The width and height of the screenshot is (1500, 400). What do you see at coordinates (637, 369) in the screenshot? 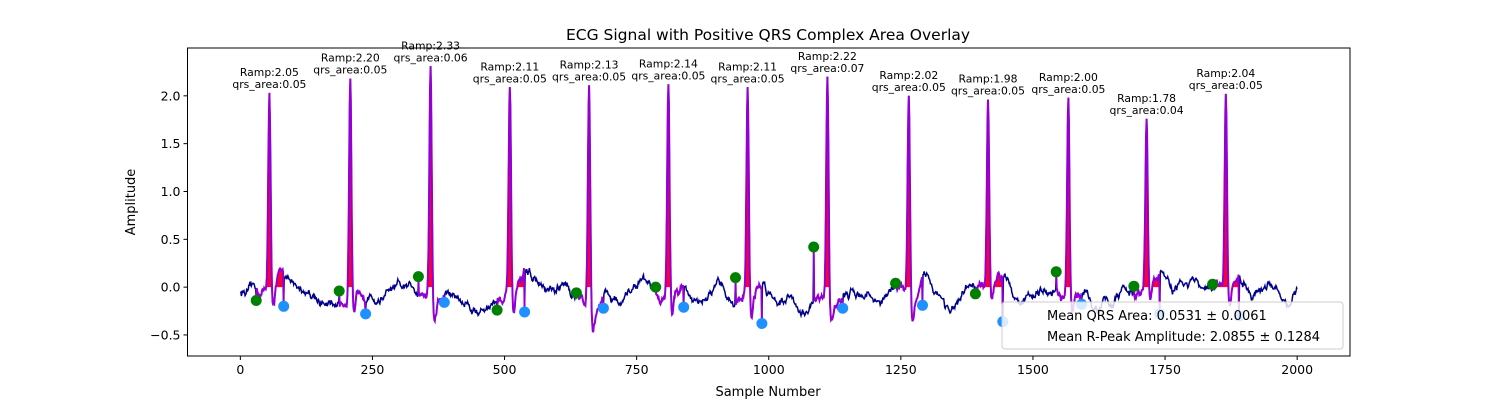
I see `x-tick-label: 750` at bounding box center [637, 369].